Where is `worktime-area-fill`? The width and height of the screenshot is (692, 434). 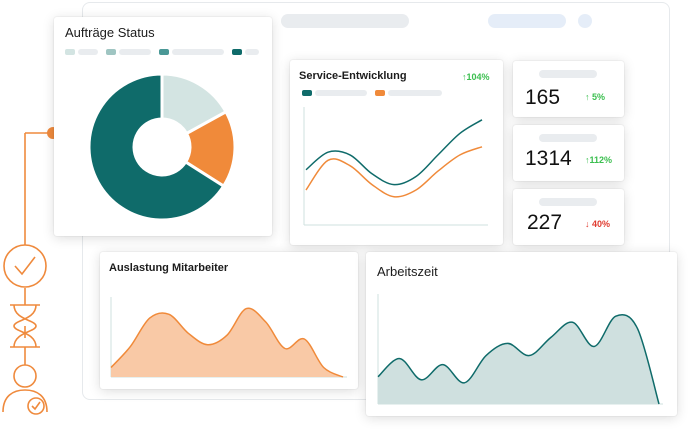 worktime-area-fill is located at coordinates (518, 359).